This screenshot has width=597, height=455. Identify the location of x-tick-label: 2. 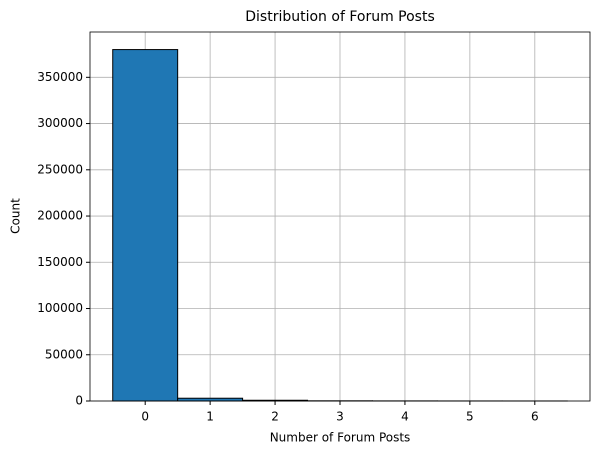
(275, 417).